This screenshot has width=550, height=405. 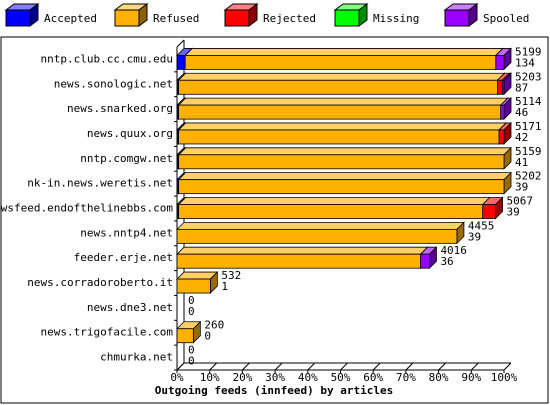 I want to click on total-label: 260, so click(x=214, y=325).